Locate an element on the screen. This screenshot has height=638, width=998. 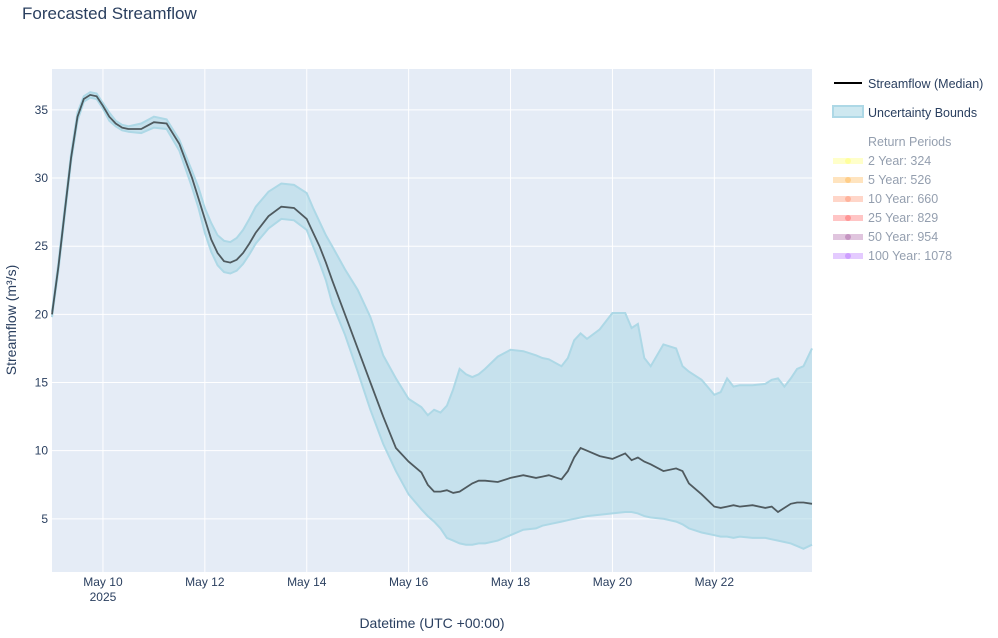
x-tick-label: May 12 is located at coordinates (205, 582).